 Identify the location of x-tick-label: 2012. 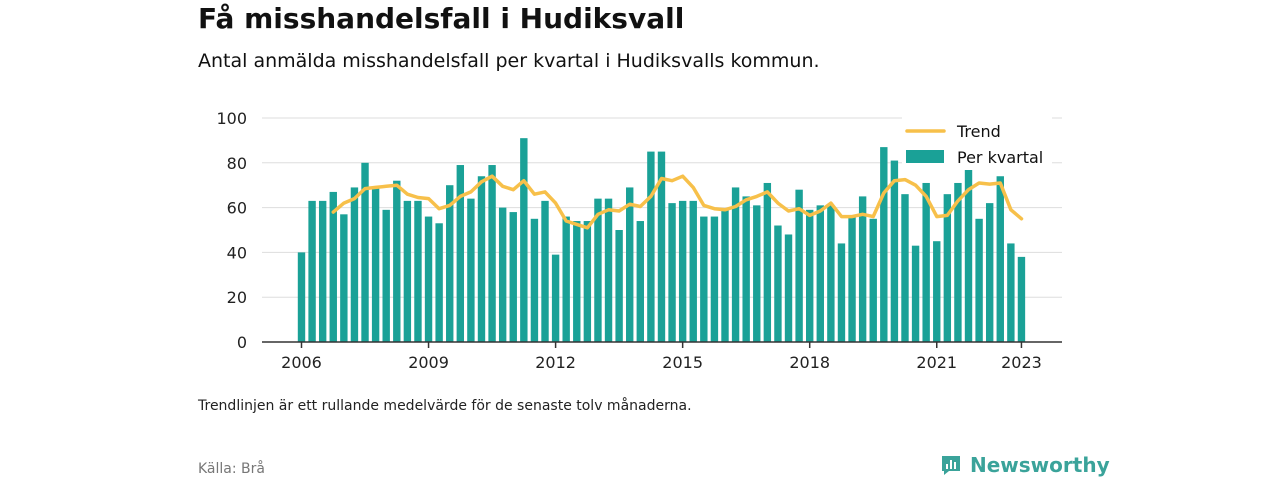
(555, 362).